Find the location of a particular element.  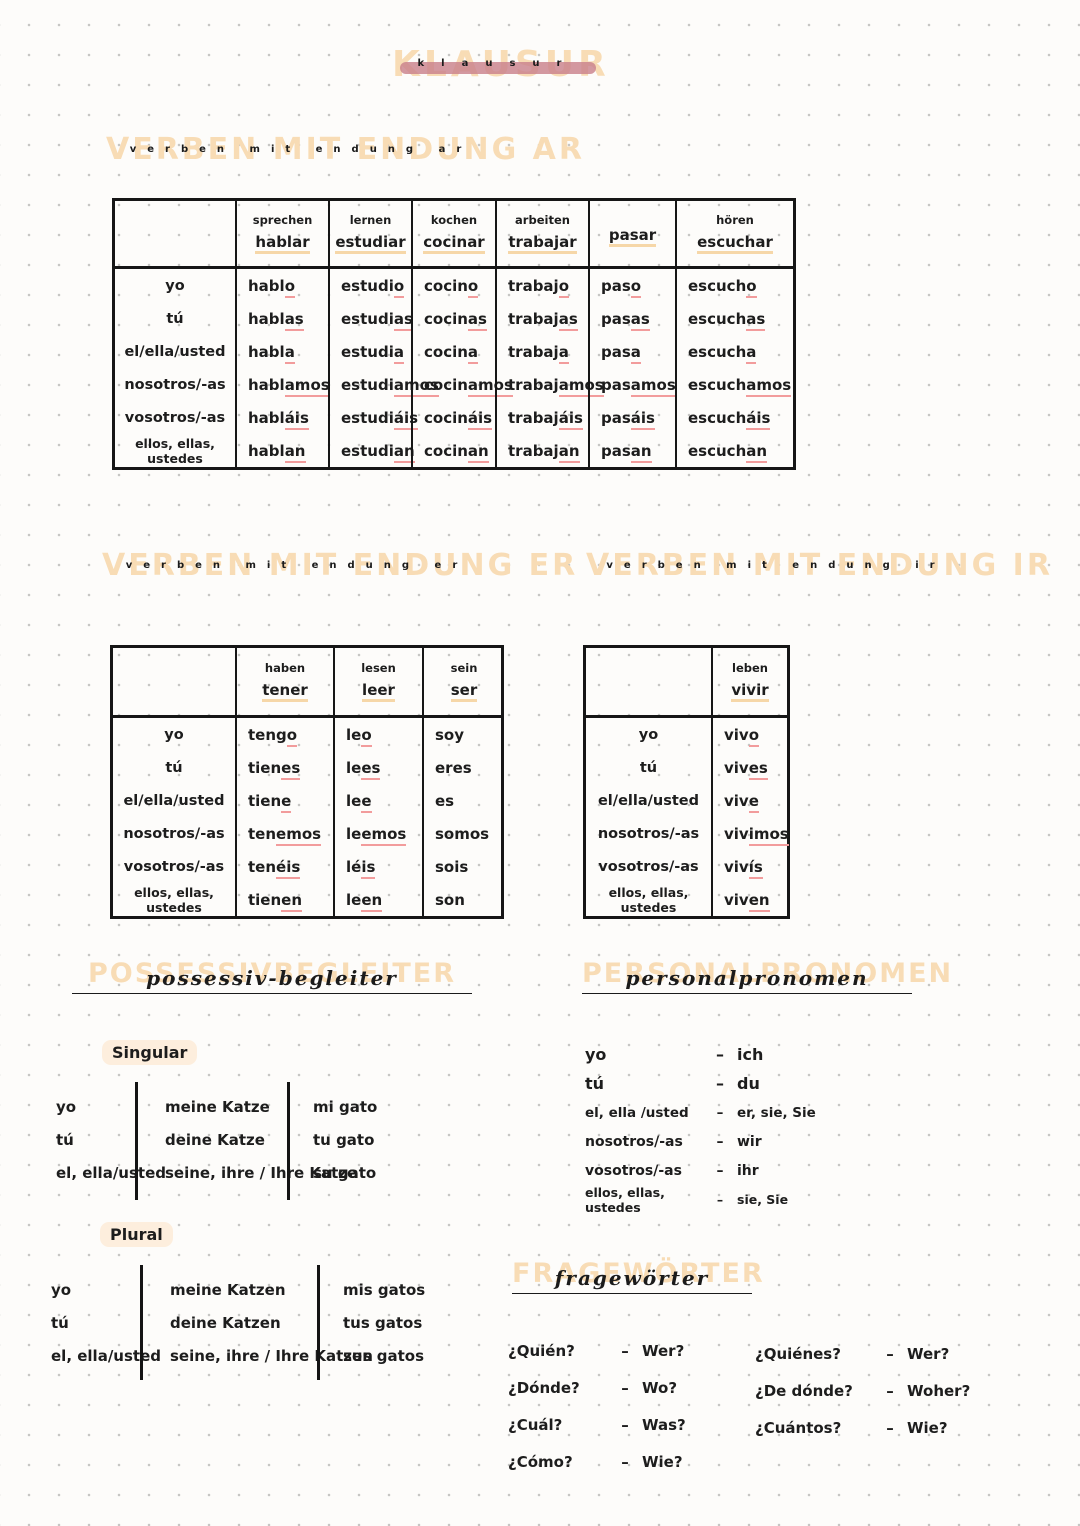

pronoun-row-label: tú is located at coordinates (174, 767).